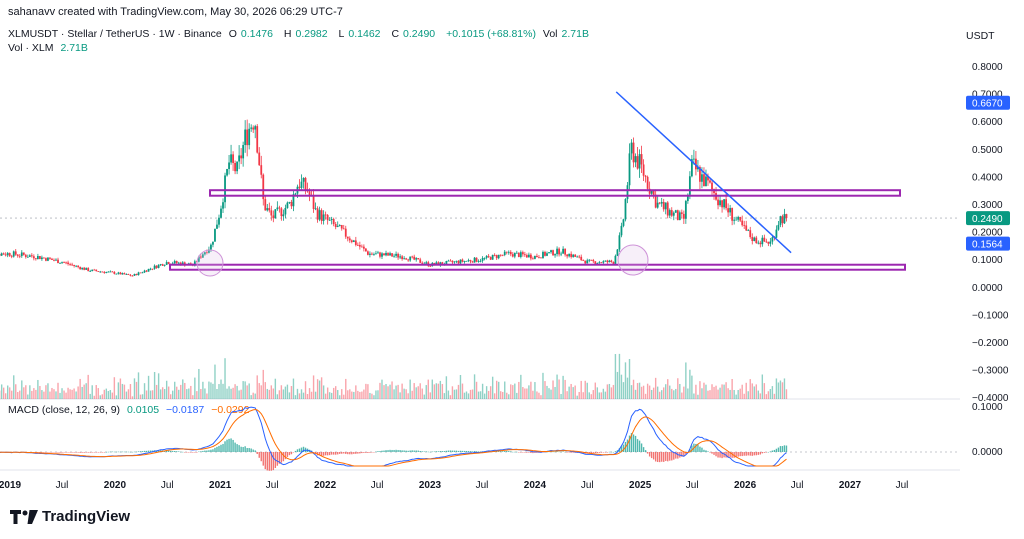 This screenshot has width=1024, height=539. What do you see at coordinates (64, 410) in the screenshot?
I see `macd-label: MACD (close, 12, 26, 9)` at bounding box center [64, 410].